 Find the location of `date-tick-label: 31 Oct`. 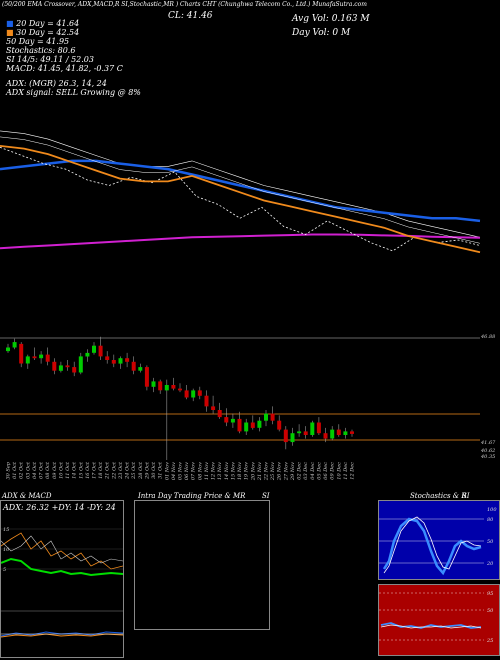

date-tick-label: 31 Oct is located at coordinates (161, 470).